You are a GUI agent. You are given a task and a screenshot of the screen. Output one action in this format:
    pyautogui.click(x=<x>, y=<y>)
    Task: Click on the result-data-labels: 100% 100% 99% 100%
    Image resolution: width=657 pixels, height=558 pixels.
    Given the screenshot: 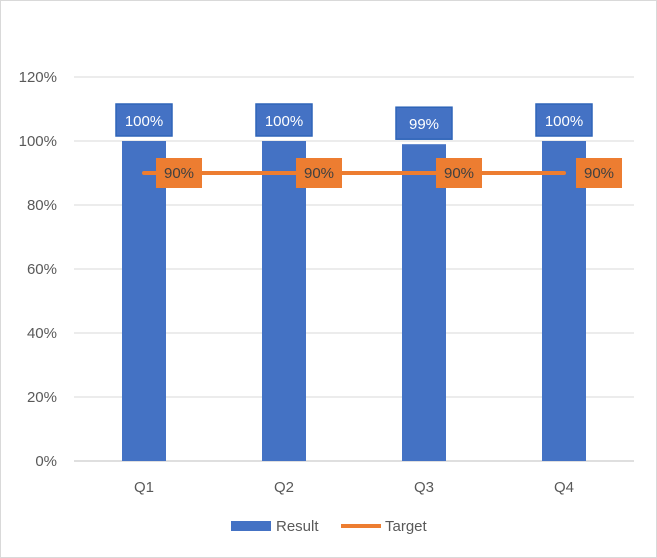 What is the action you would take?
    pyautogui.click(x=354, y=121)
    